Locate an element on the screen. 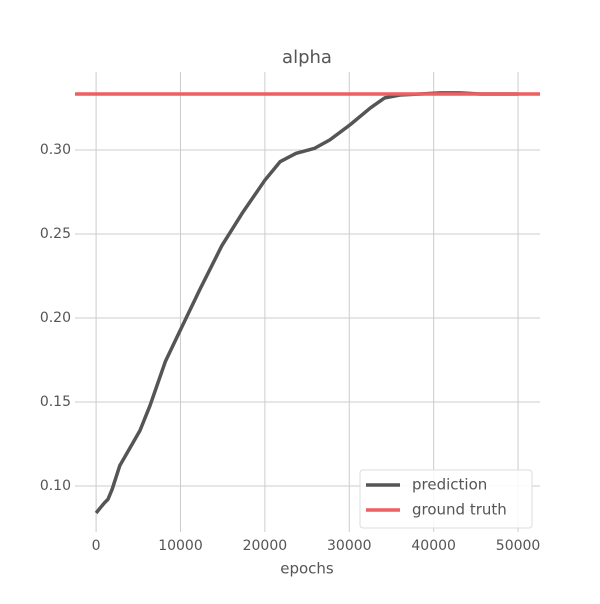 The image size is (600, 604). legend: prediction ground truth is located at coordinates (446, 499).